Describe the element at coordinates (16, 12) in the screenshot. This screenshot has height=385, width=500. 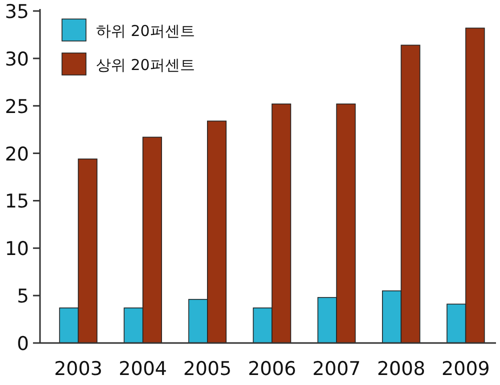
I see `y-tick-label: 35` at that location.